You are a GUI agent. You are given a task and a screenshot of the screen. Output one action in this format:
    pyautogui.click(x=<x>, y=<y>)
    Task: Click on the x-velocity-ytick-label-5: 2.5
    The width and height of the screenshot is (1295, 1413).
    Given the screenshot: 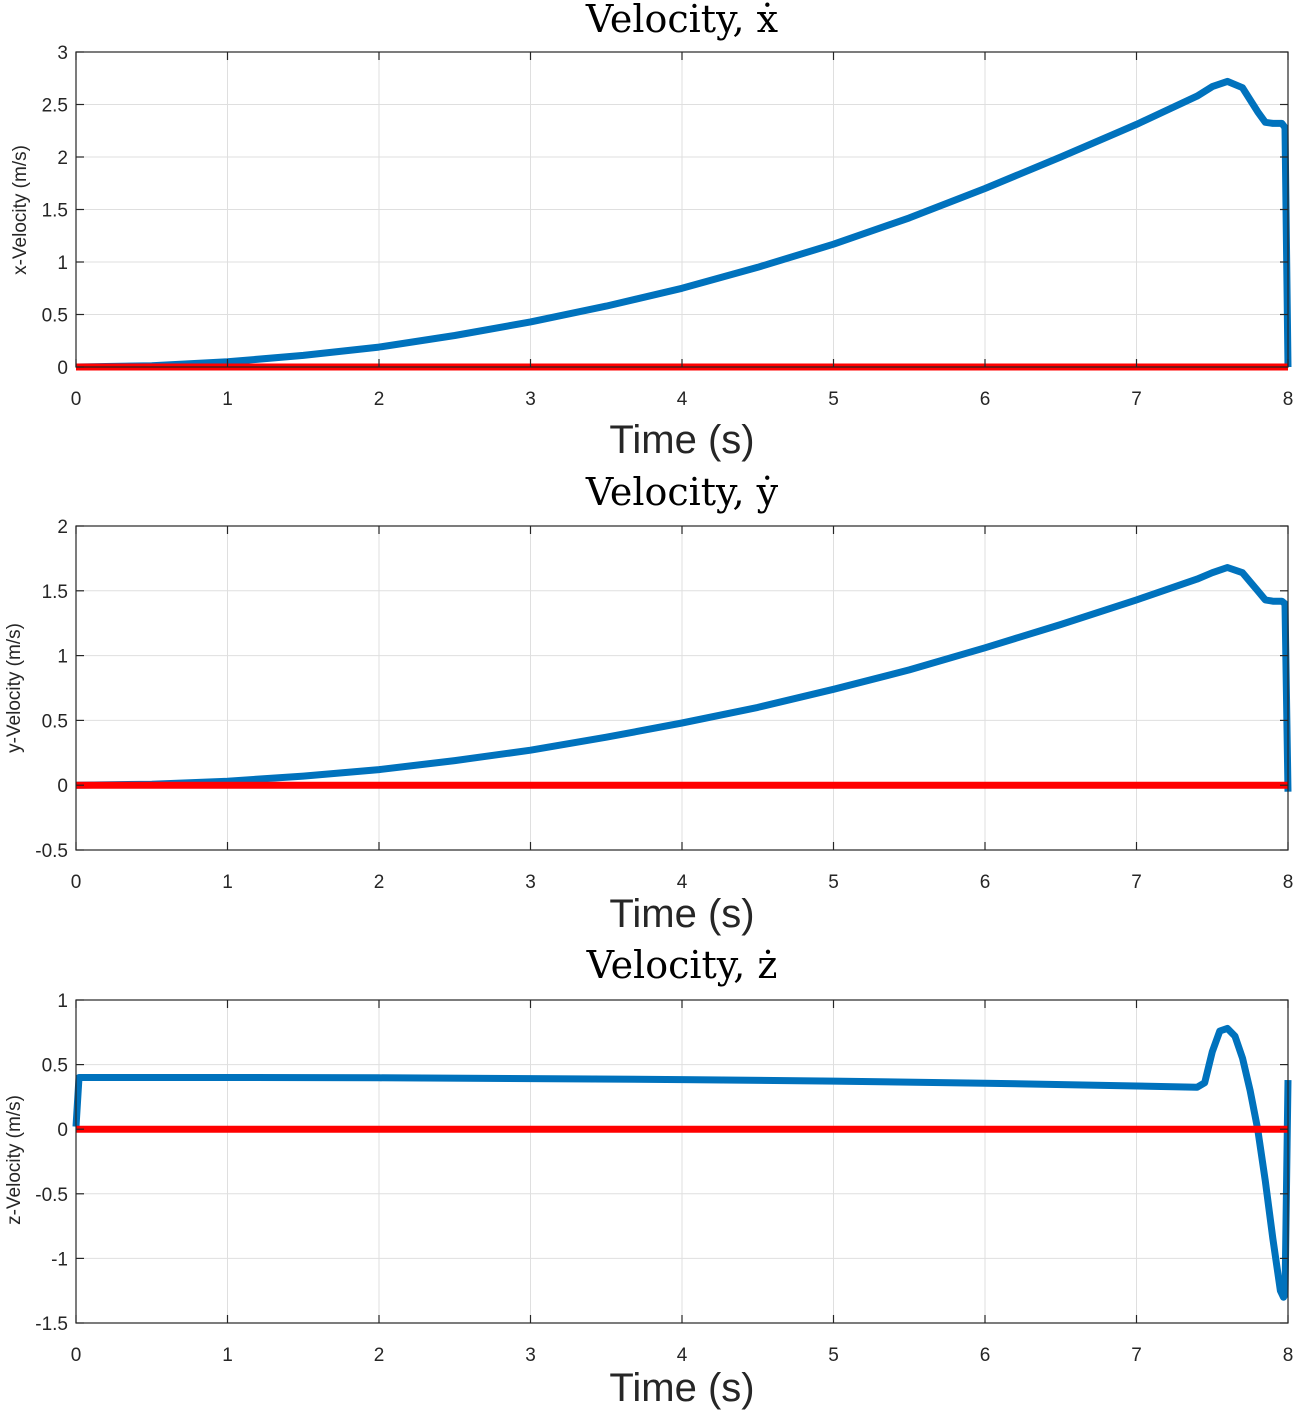 What is the action you would take?
    pyautogui.click(x=55, y=106)
    